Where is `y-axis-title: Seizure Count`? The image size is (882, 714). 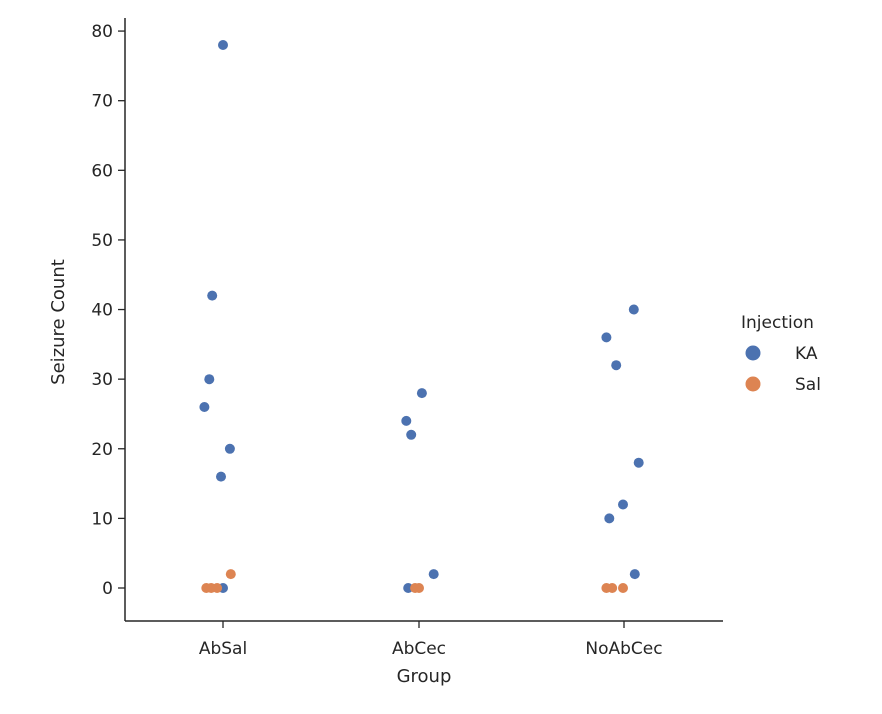
y-axis-title: Seizure Count is located at coordinates (58, 322).